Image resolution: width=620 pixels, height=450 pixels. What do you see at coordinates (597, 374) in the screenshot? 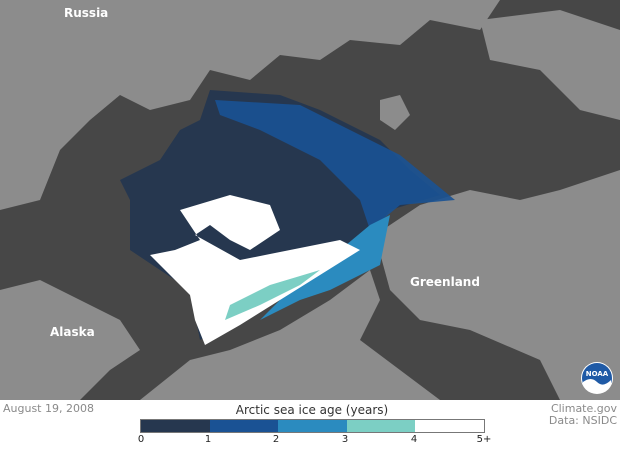
I see `noaa-logo-text: NOAA` at bounding box center [597, 374].